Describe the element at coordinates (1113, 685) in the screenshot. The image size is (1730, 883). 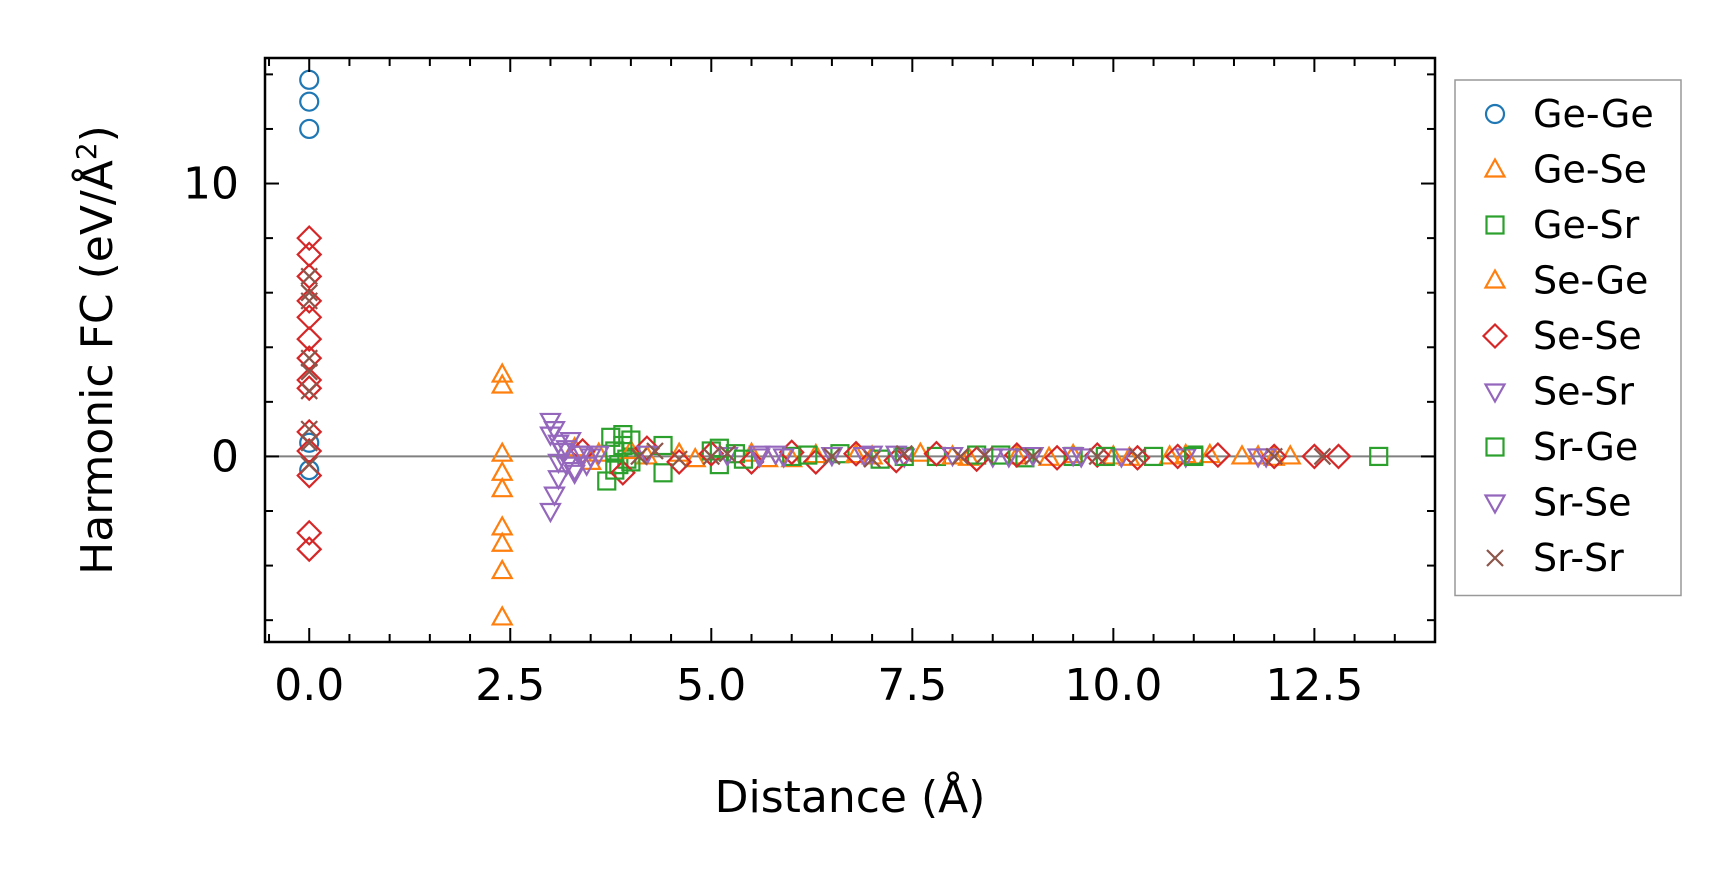
I see `x-tick-label: 10.0` at that location.